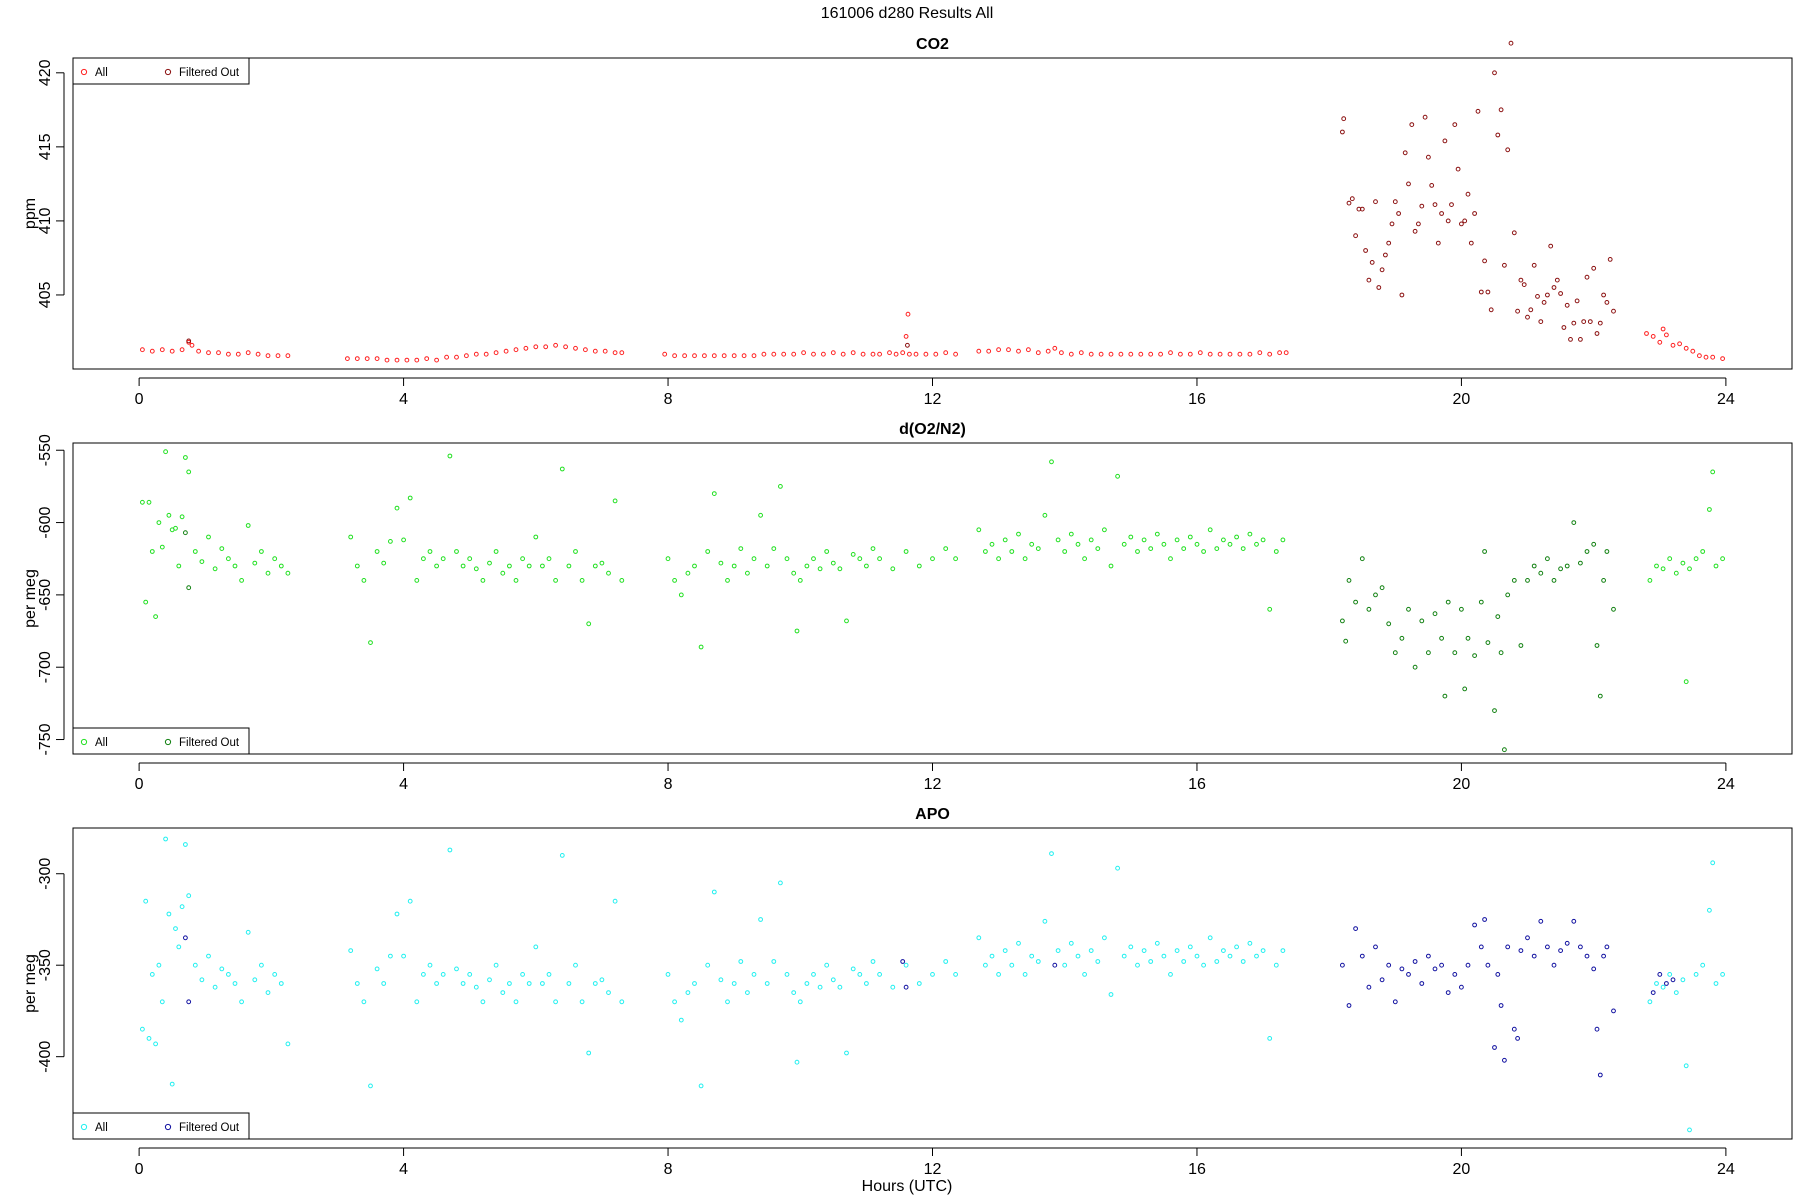 This screenshot has height=1200, width=1800. Describe the element at coordinates (1462, 784) in the screenshot. I see `x-tick-label: 20` at that location.